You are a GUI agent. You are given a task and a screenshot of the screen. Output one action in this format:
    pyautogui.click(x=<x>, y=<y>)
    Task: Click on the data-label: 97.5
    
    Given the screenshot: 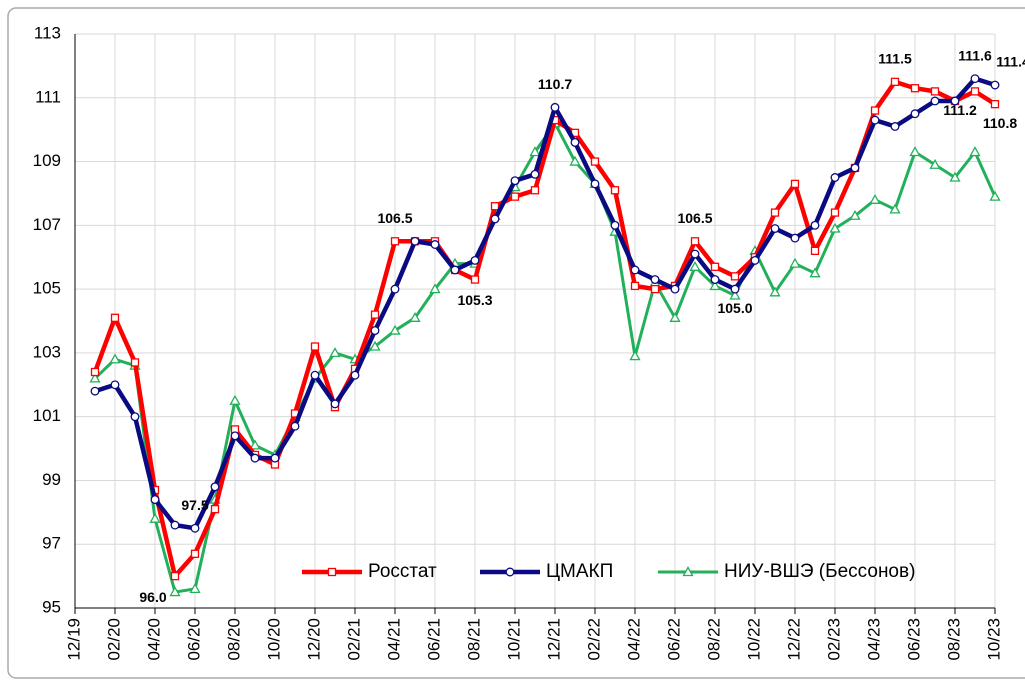 What is the action you would take?
    pyautogui.click(x=194, y=505)
    